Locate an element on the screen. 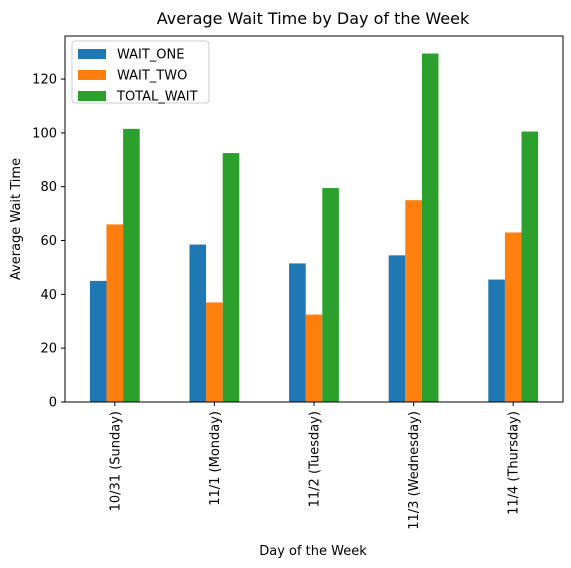  x-tick-label-0: 10/31 (Sunday) is located at coordinates (115, 461).